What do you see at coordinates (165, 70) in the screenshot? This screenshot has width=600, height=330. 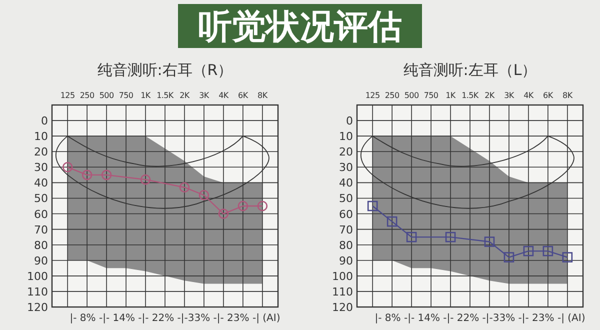 I see `chart-title: 纯音测听:右耳（R）` at bounding box center [165, 70].